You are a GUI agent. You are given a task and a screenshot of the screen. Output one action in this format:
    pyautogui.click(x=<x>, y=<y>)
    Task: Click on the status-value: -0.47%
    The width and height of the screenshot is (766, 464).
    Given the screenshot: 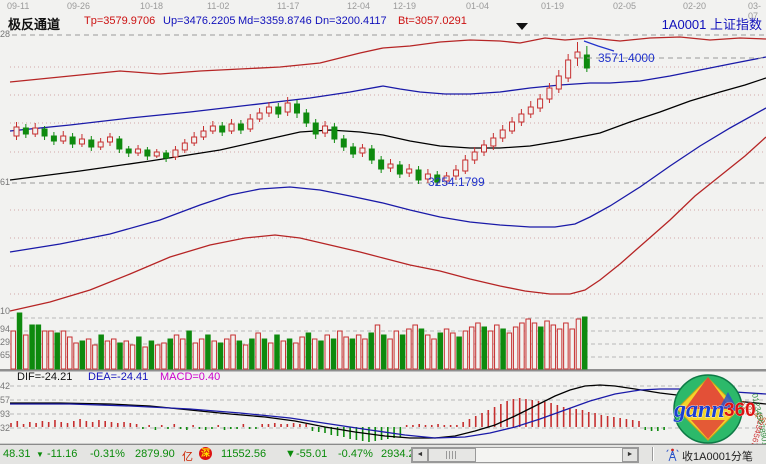 What is the action you would take?
    pyautogui.click(x=355, y=454)
    